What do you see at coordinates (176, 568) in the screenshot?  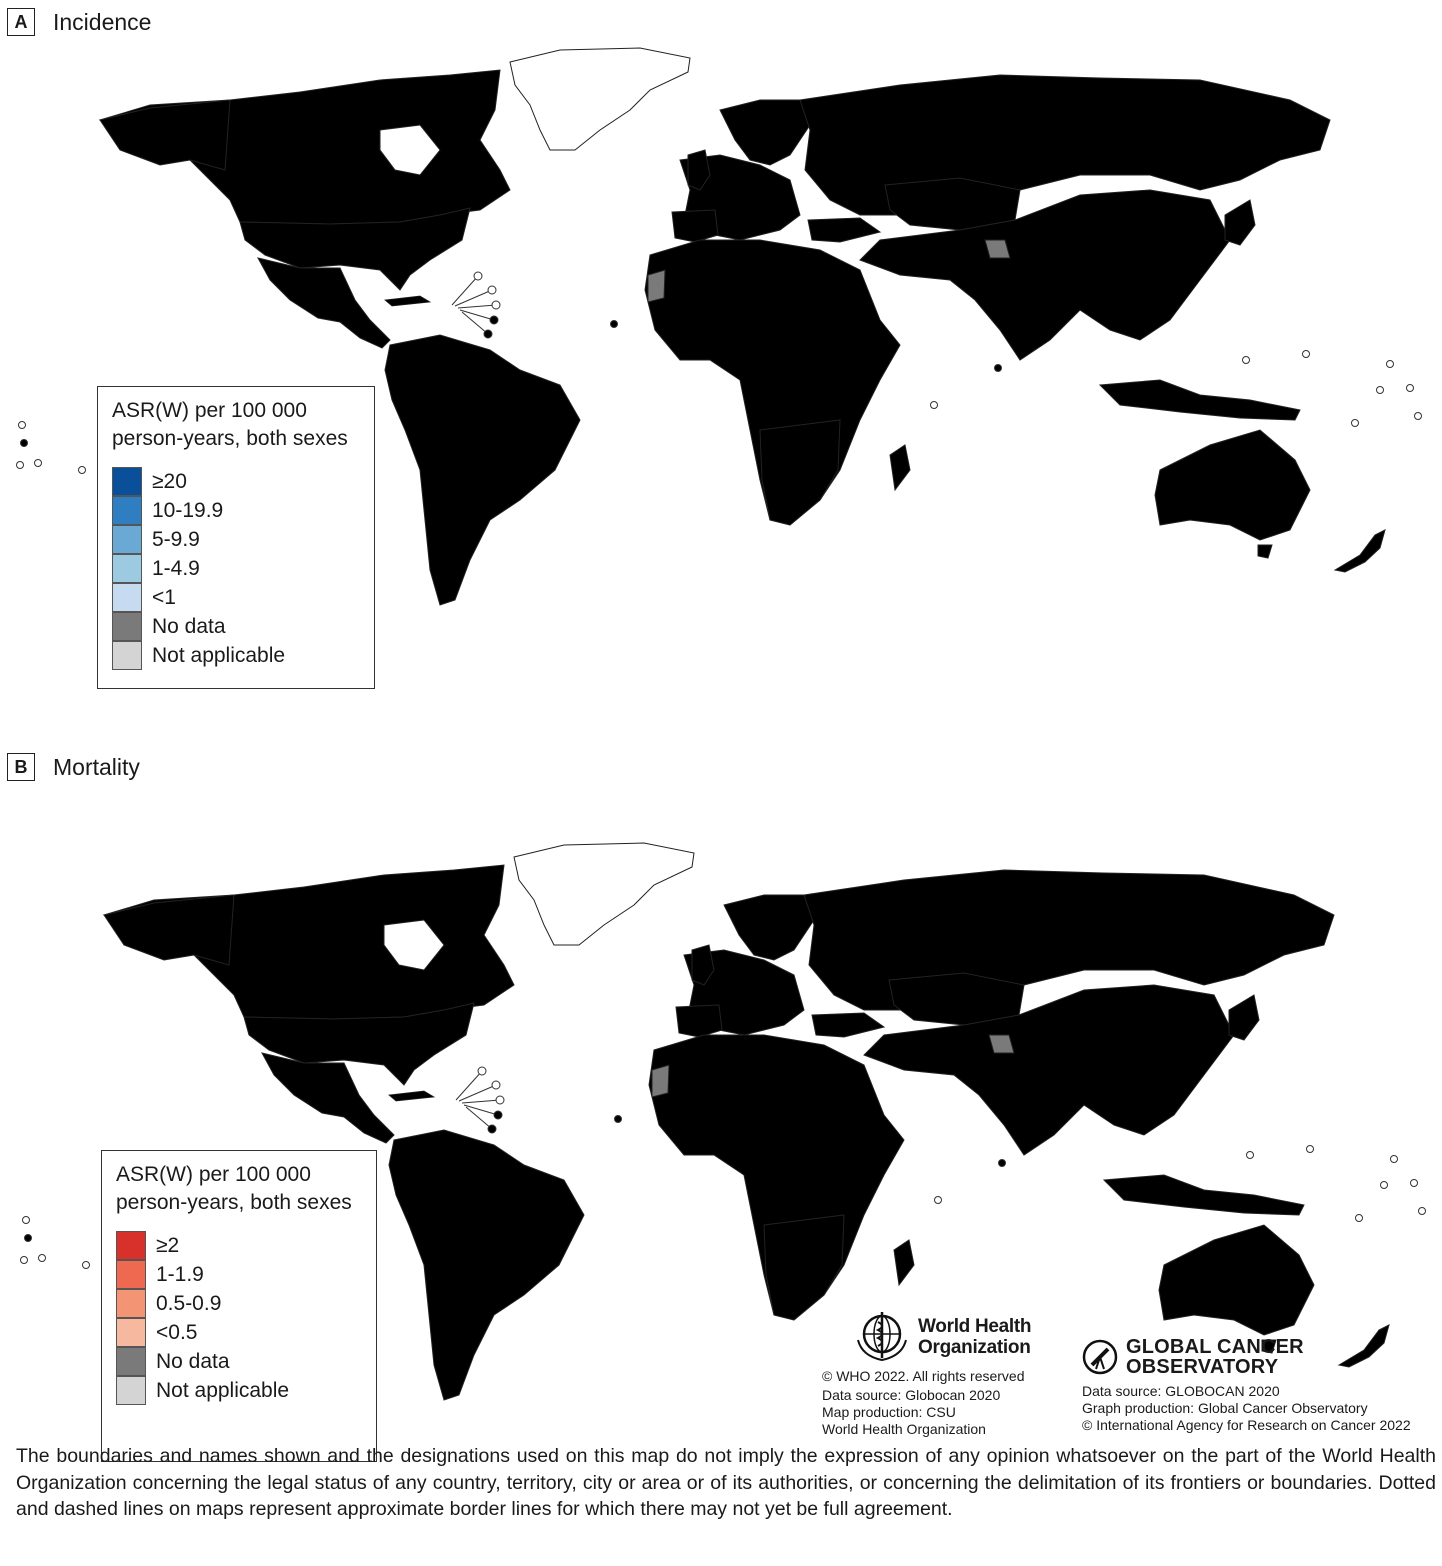 I see `legend-label: 1-4.9` at bounding box center [176, 568].